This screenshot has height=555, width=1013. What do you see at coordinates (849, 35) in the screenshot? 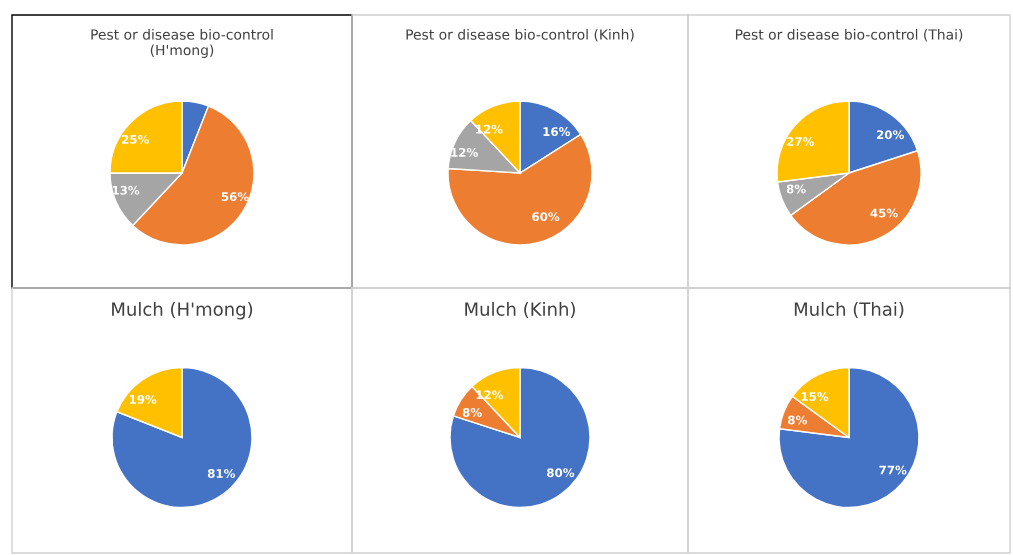
I see `chart-title: Pest or disease bio-control (Thai)` at bounding box center [849, 35].